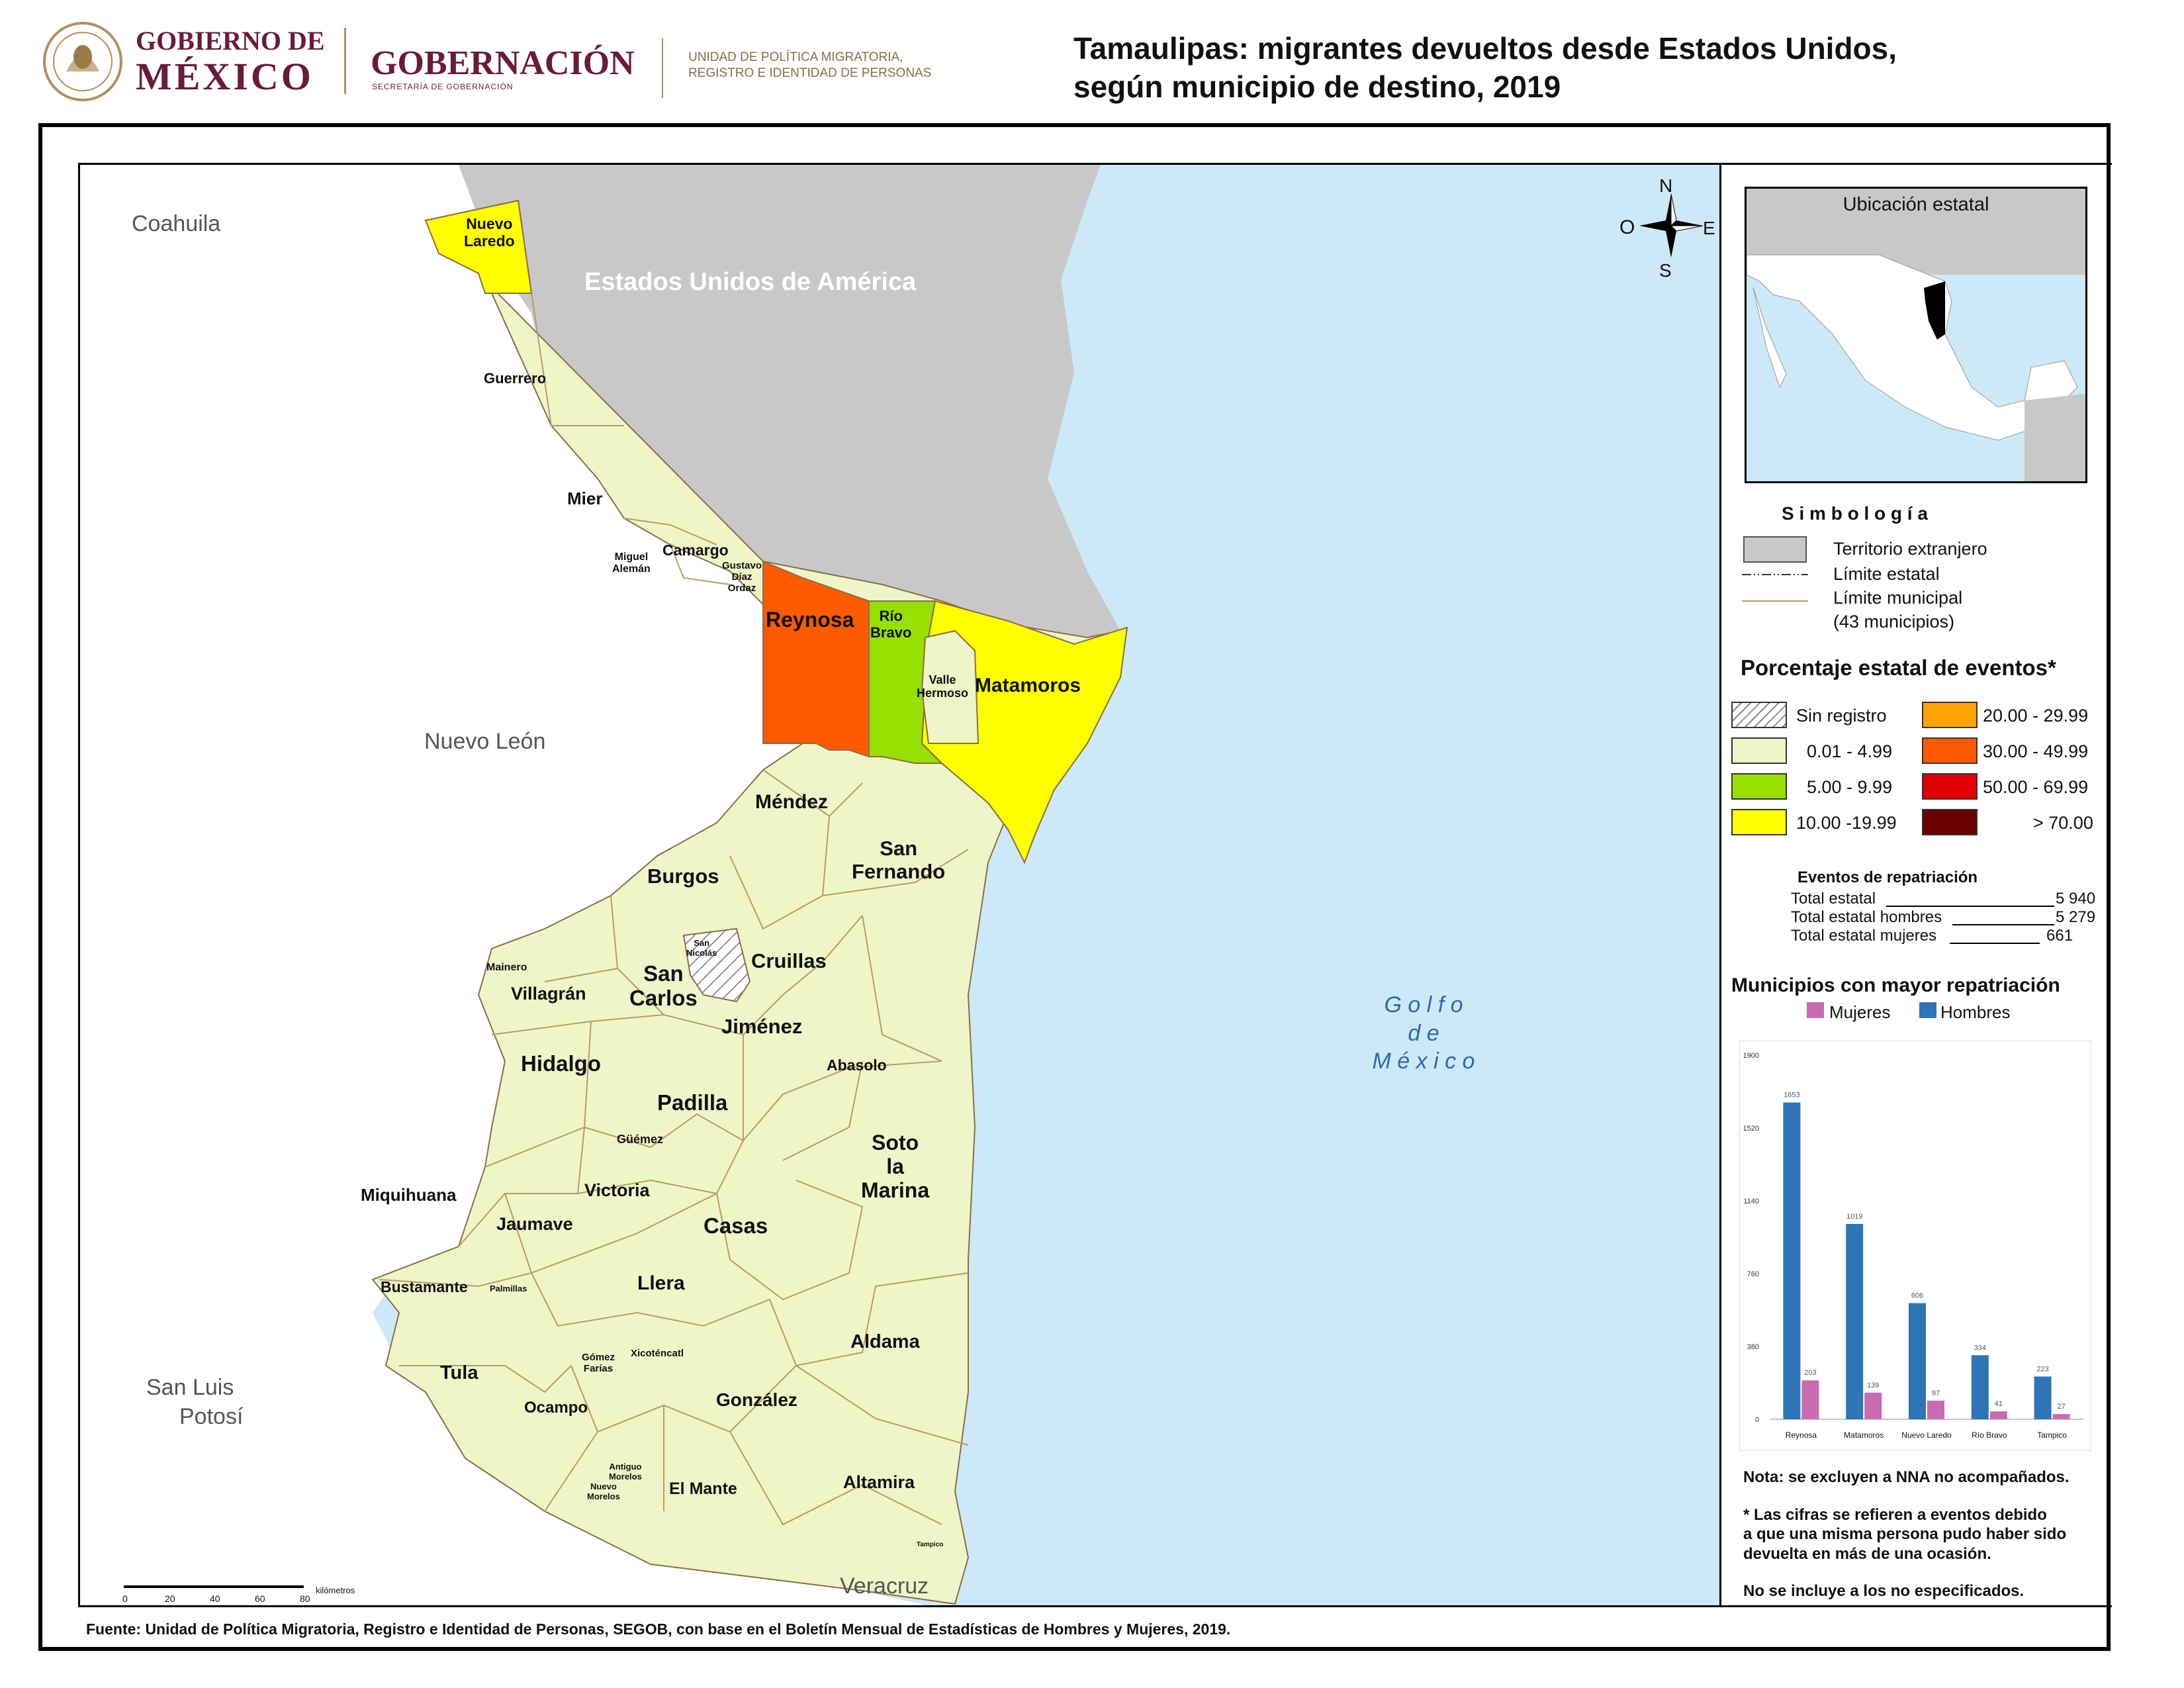 The width and height of the screenshot is (2184, 1688). Describe the element at coordinates (792, 802) in the screenshot. I see `label-mendez: Méndez` at that location.